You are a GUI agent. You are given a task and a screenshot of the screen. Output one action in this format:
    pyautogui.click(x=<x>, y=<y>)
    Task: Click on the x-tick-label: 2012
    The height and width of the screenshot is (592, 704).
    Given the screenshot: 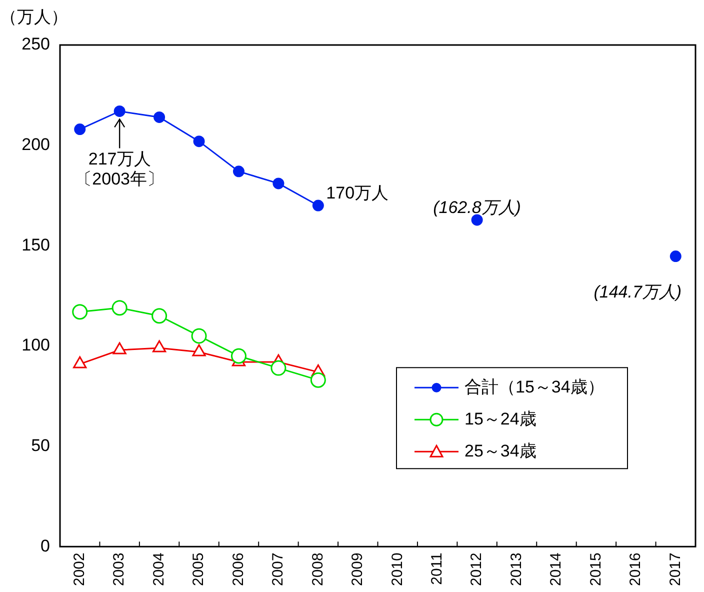 What is the action you would take?
    pyautogui.click(x=477, y=569)
    